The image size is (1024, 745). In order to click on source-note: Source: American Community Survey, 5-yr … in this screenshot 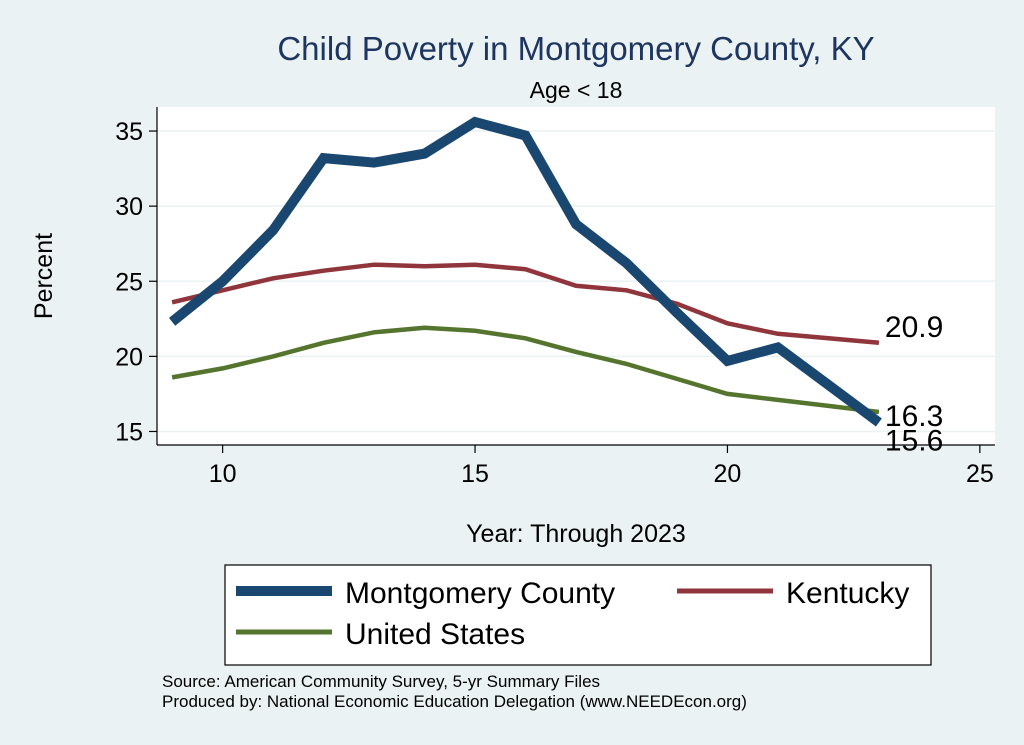, I will do `click(454, 692)`.